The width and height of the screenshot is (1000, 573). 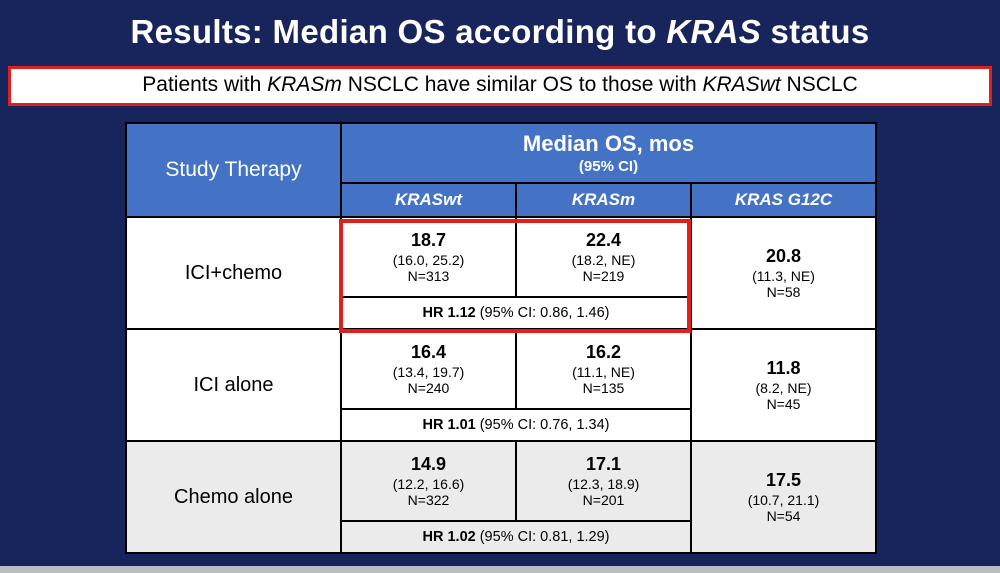 I want to click on banner-text-1: Patients with, so click(x=205, y=84).